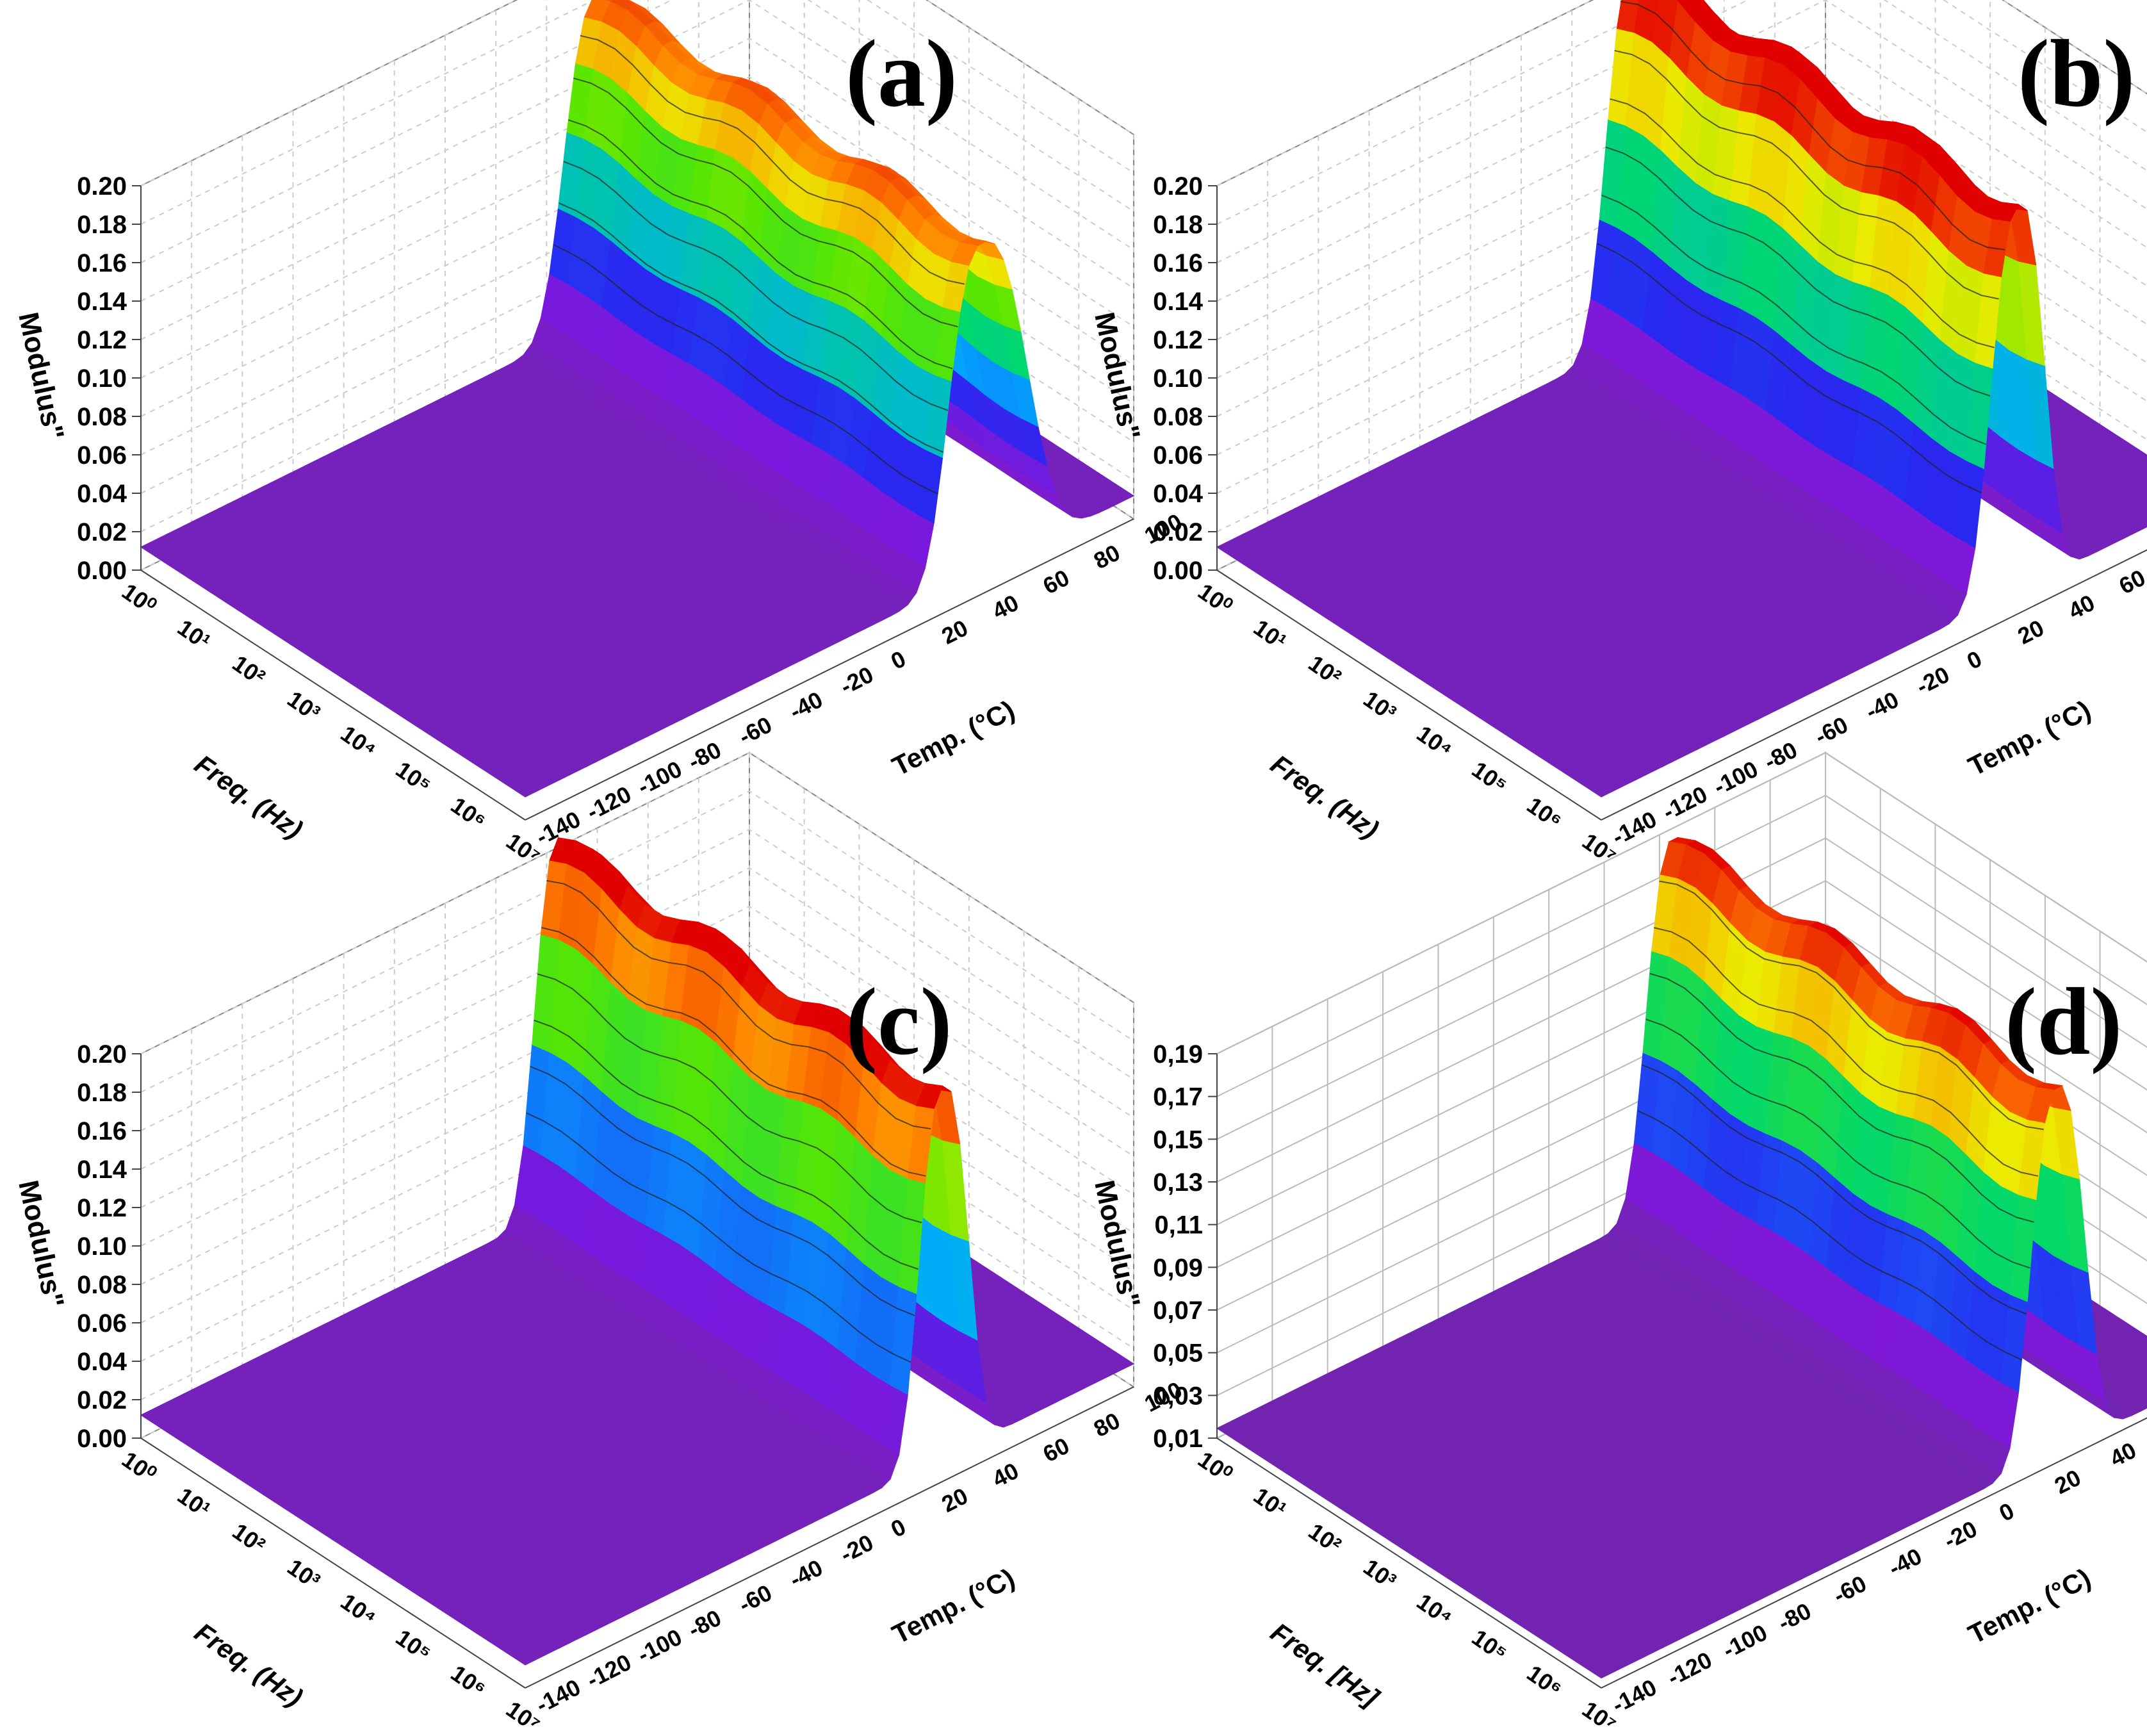  What do you see at coordinates (102, 1246) in the screenshot?
I see `panel-2-z-tick-label: 0.10` at bounding box center [102, 1246].